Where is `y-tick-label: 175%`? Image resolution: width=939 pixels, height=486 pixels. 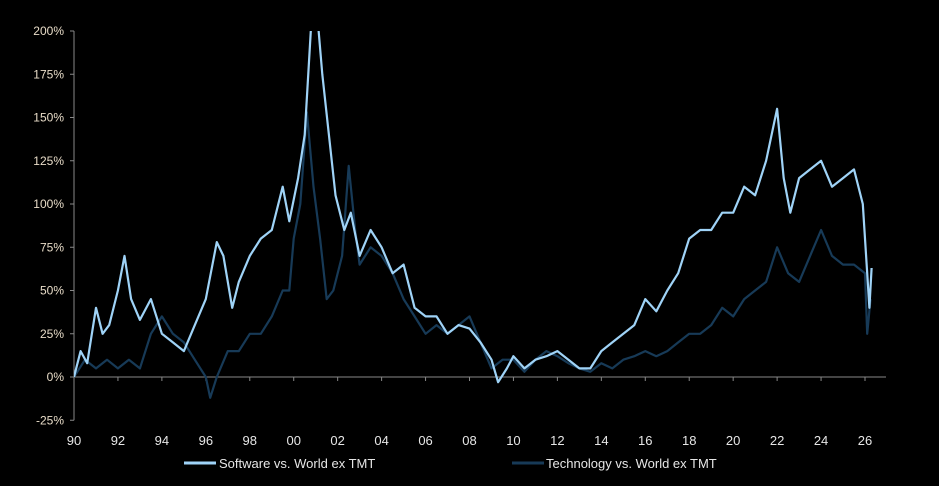
y-tick-label: 175% is located at coordinates (48, 74).